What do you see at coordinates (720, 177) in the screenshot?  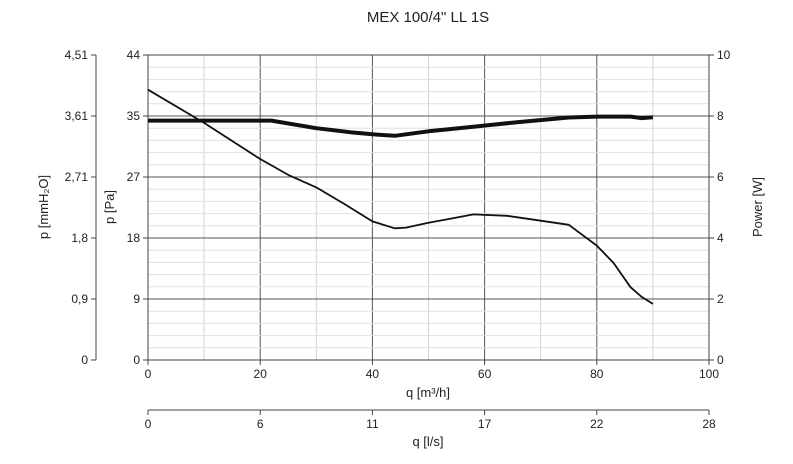 I see `y-power-tick-label: 6` at bounding box center [720, 177].